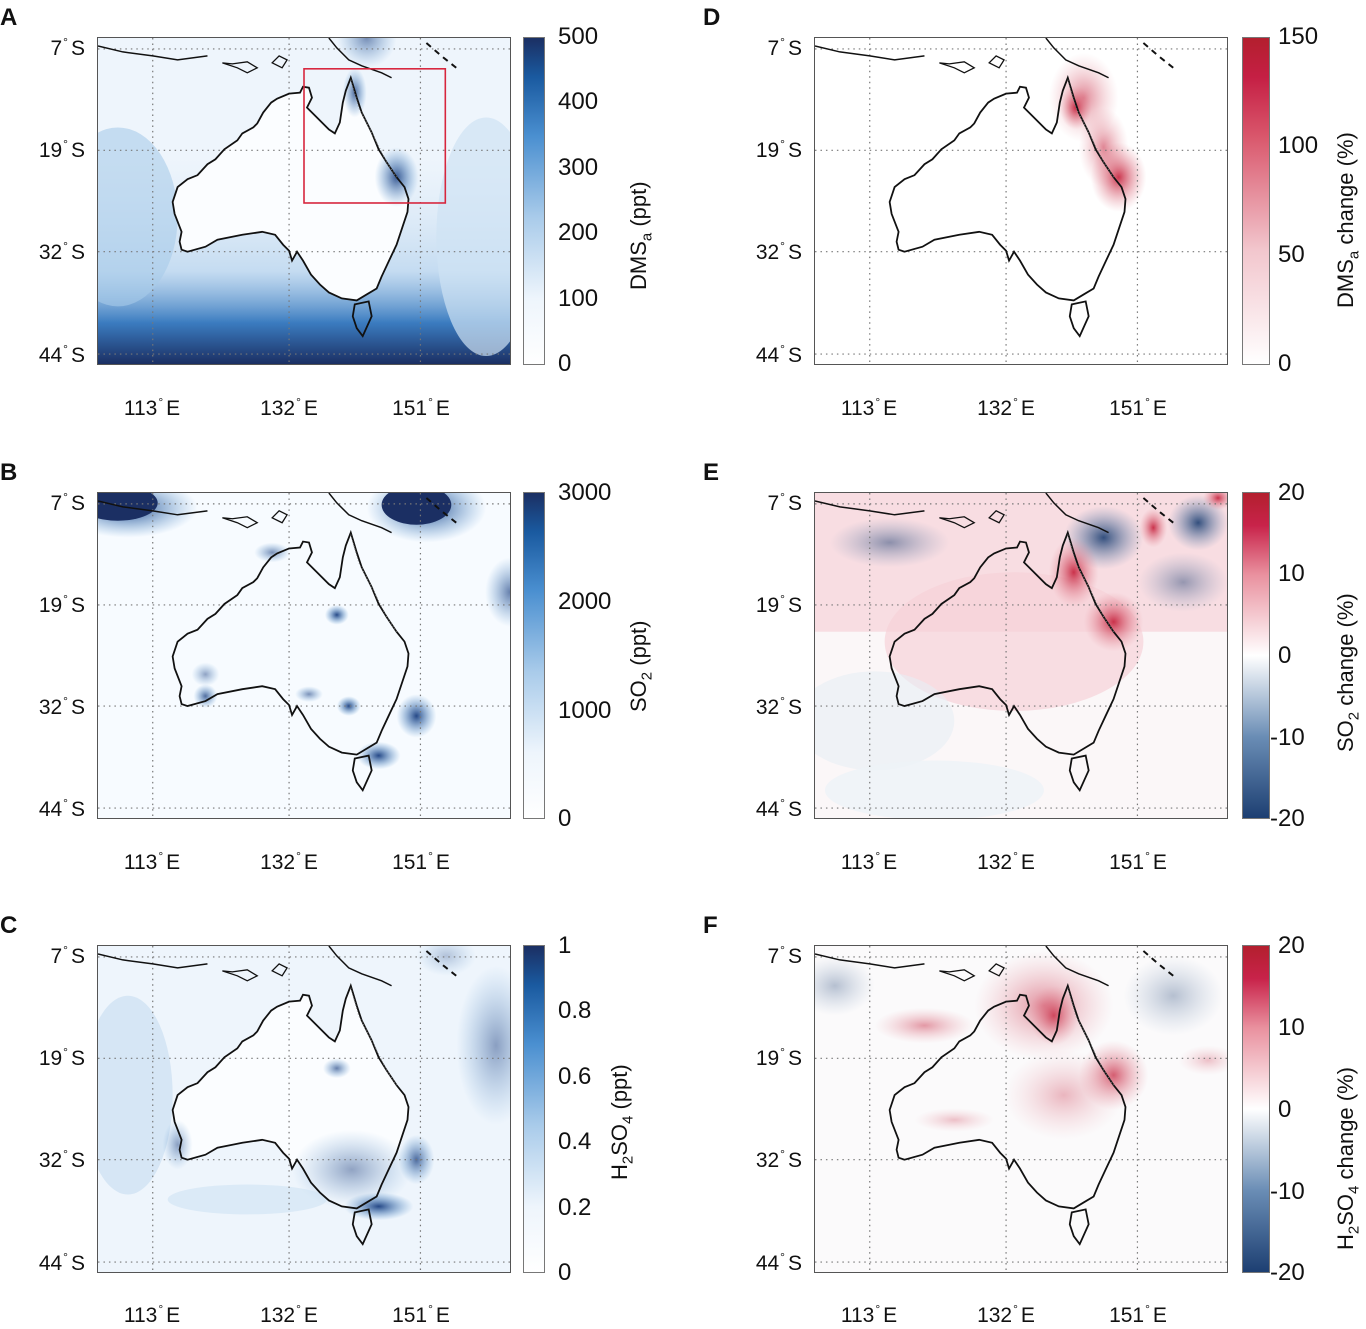 The height and width of the screenshot is (1329, 1366). Describe the element at coordinates (575, 1141) in the screenshot. I see `cbar-tick: 0.4` at that location.